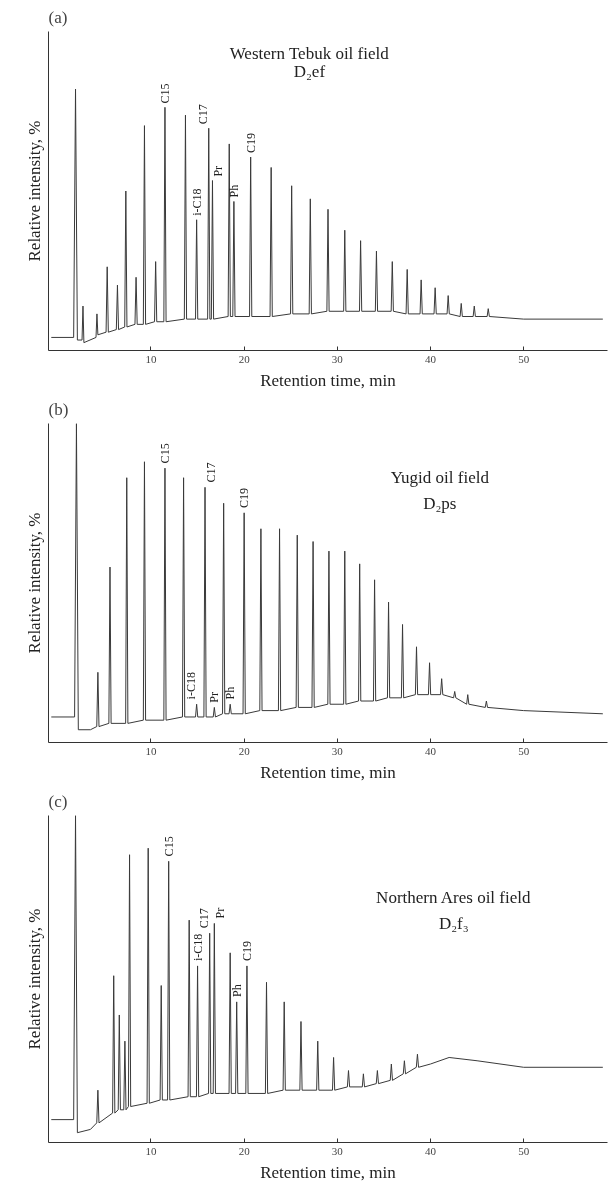 The image size is (613, 1189). What do you see at coordinates (440, 478) in the screenshot?
I see `text: Yugid oil field` at bounding box center [440, 478].